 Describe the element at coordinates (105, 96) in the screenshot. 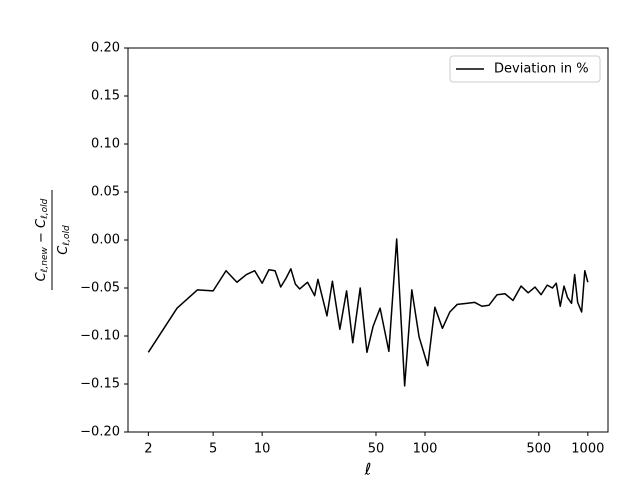

I see `y-tick-label: 0.15` at that location.